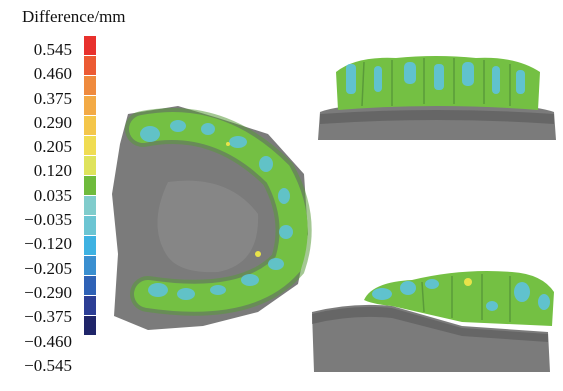 This screenshot has height=391, width=563. Describe the element at coordinates (52, 147) in the screenshot. I see `legend-label: 0.205` at that location.